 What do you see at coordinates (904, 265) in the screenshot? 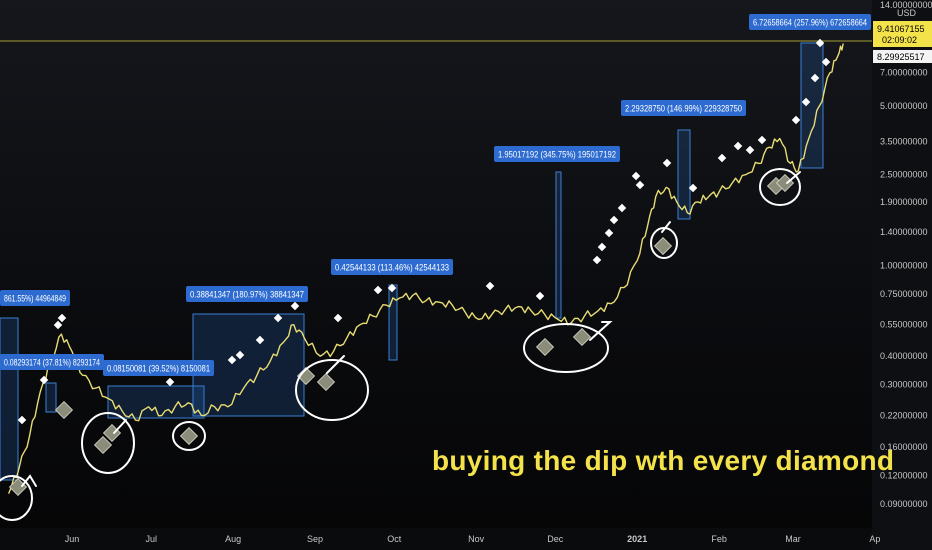
I see `y-tick-label: 1.00000000` at bounding box center [904, 265].